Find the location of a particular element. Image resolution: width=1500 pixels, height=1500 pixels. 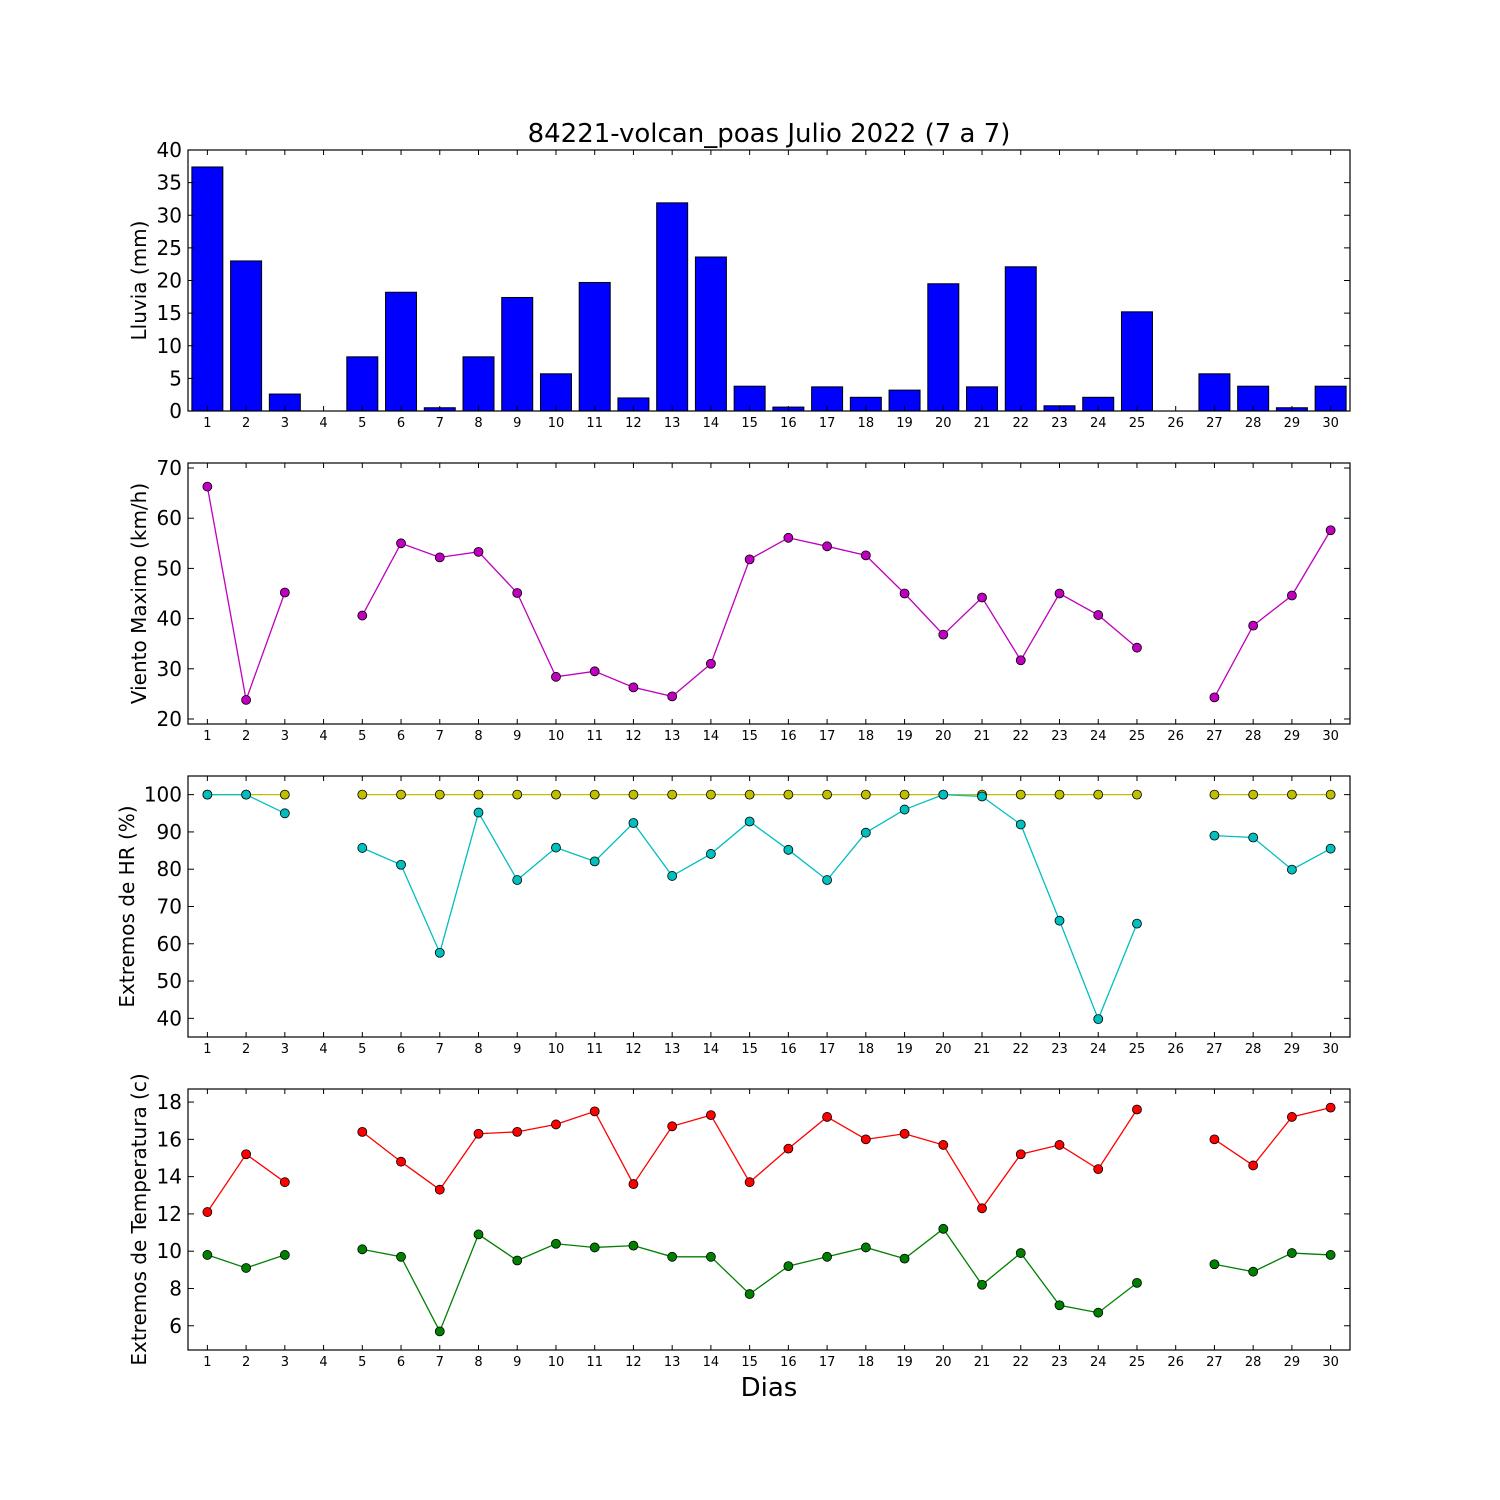

x-tick-label: 16 is located at coordinates (788, 1362).